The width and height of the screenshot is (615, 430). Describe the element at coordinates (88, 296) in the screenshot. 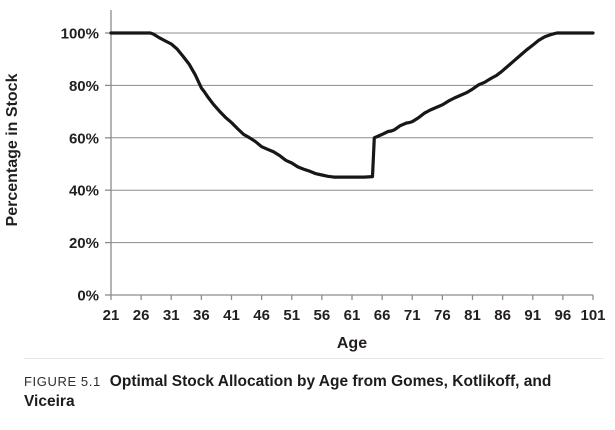

I see `y-tick-label: 0%` at that location.